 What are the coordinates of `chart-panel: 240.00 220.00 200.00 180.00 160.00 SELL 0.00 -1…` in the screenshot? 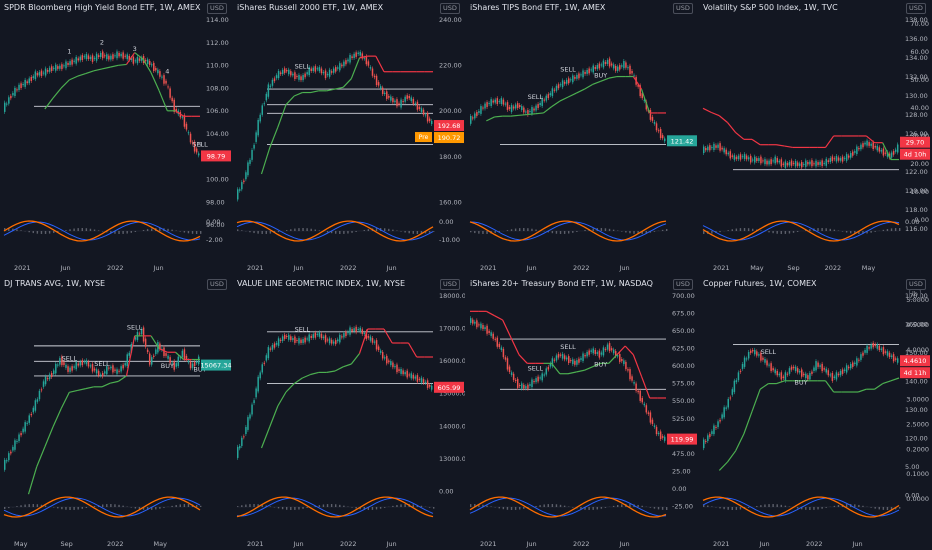 It's located at (349, 137).